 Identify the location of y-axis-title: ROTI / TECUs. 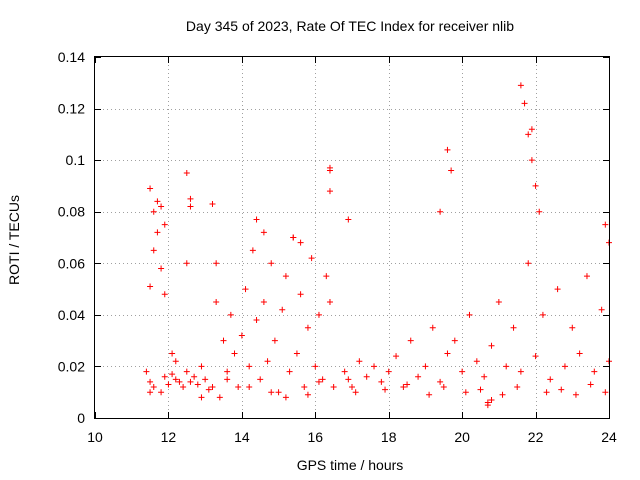
(14, 240).